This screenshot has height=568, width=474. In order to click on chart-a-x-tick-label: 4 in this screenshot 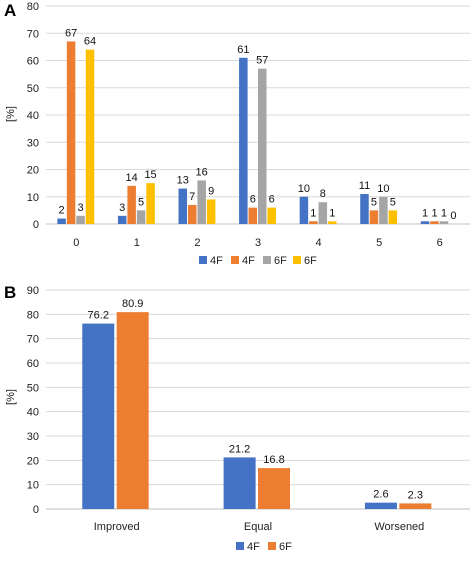, I will do `click(319, 243)`.